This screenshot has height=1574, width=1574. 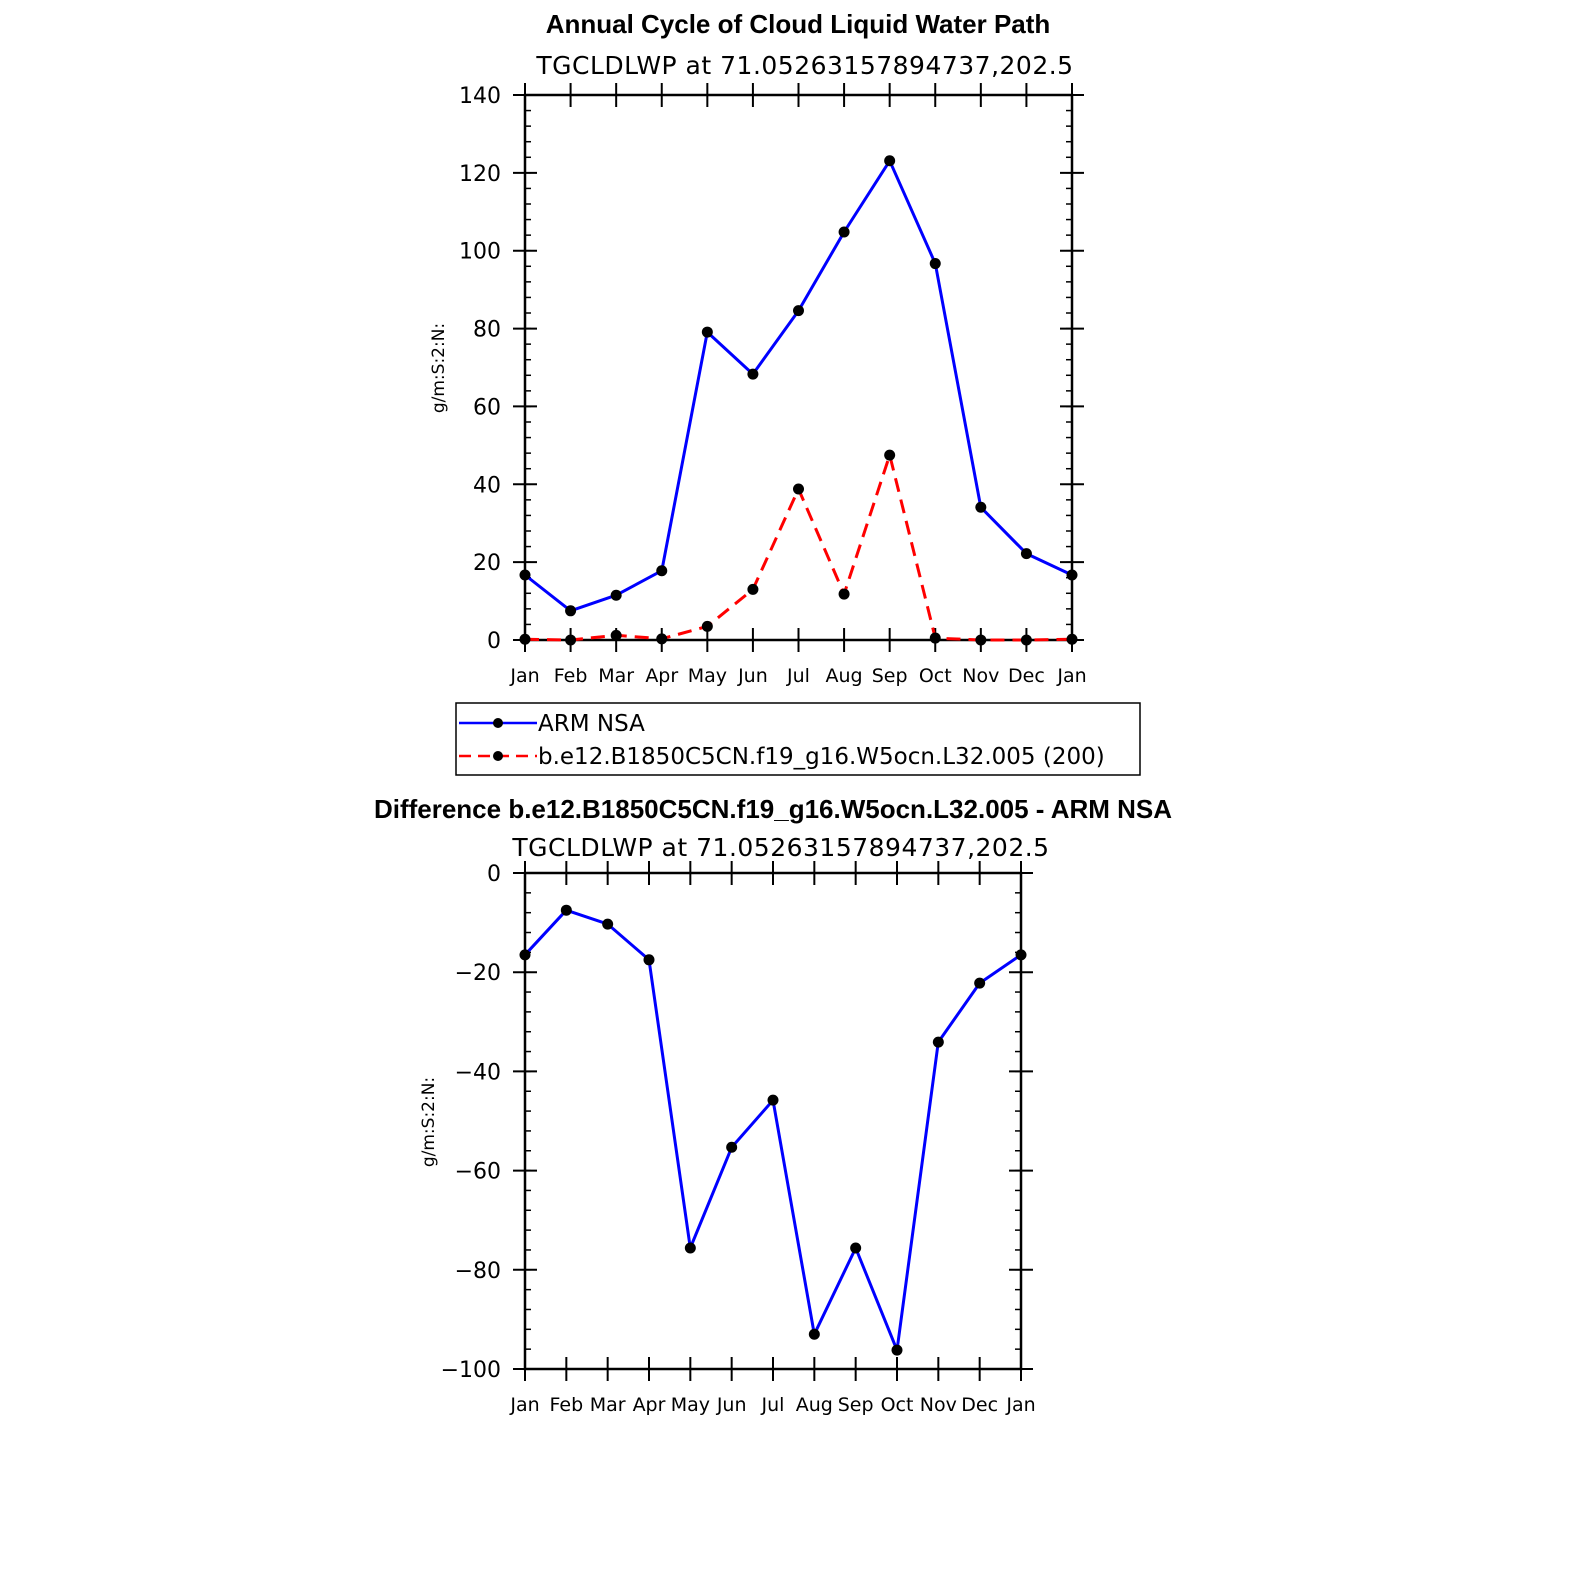 What do you see at coordinates (471, 1370) in the screenshot?
I see `bottom-ytick-label: −100` at bounding box center [471, 1370].